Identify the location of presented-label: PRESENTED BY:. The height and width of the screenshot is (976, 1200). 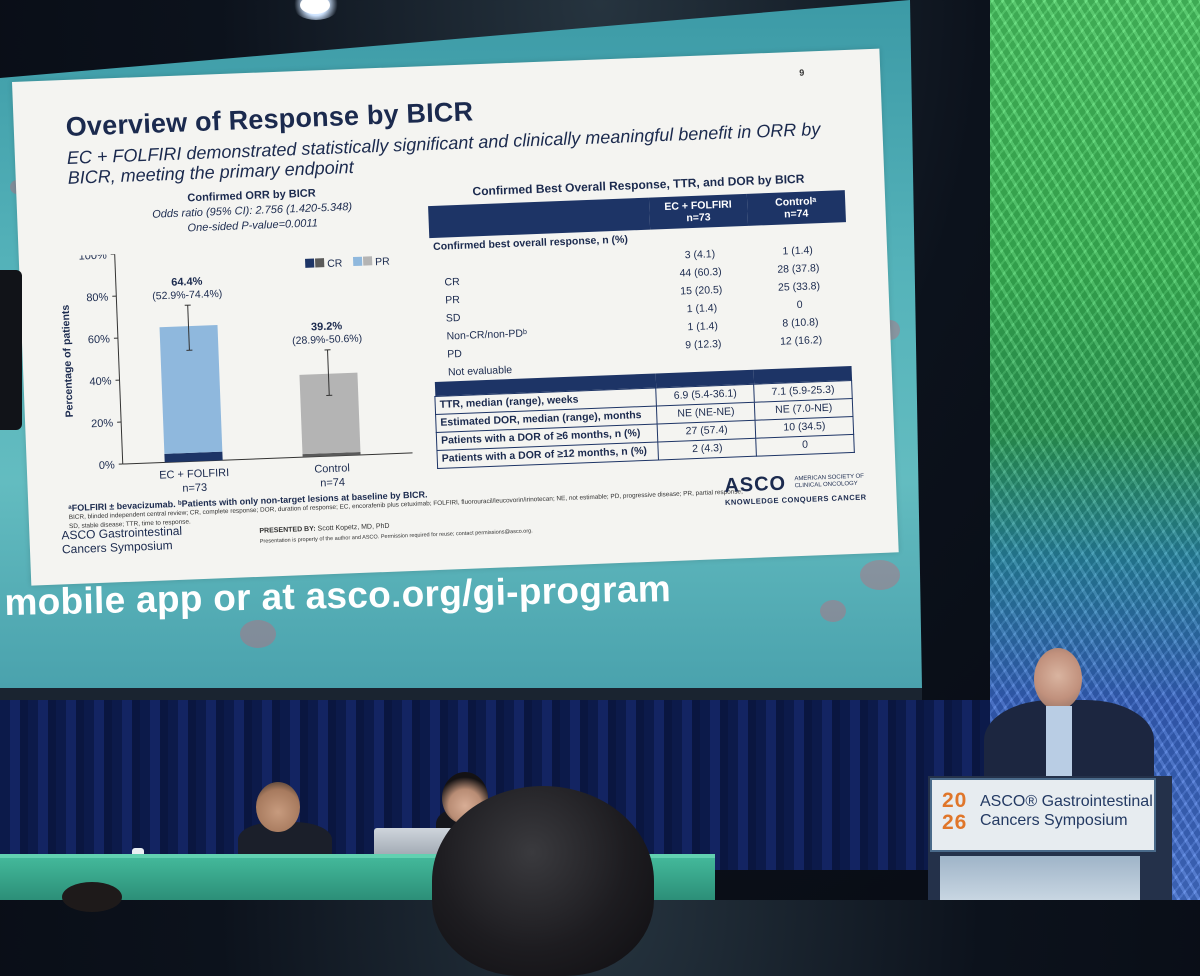
(287, 530).